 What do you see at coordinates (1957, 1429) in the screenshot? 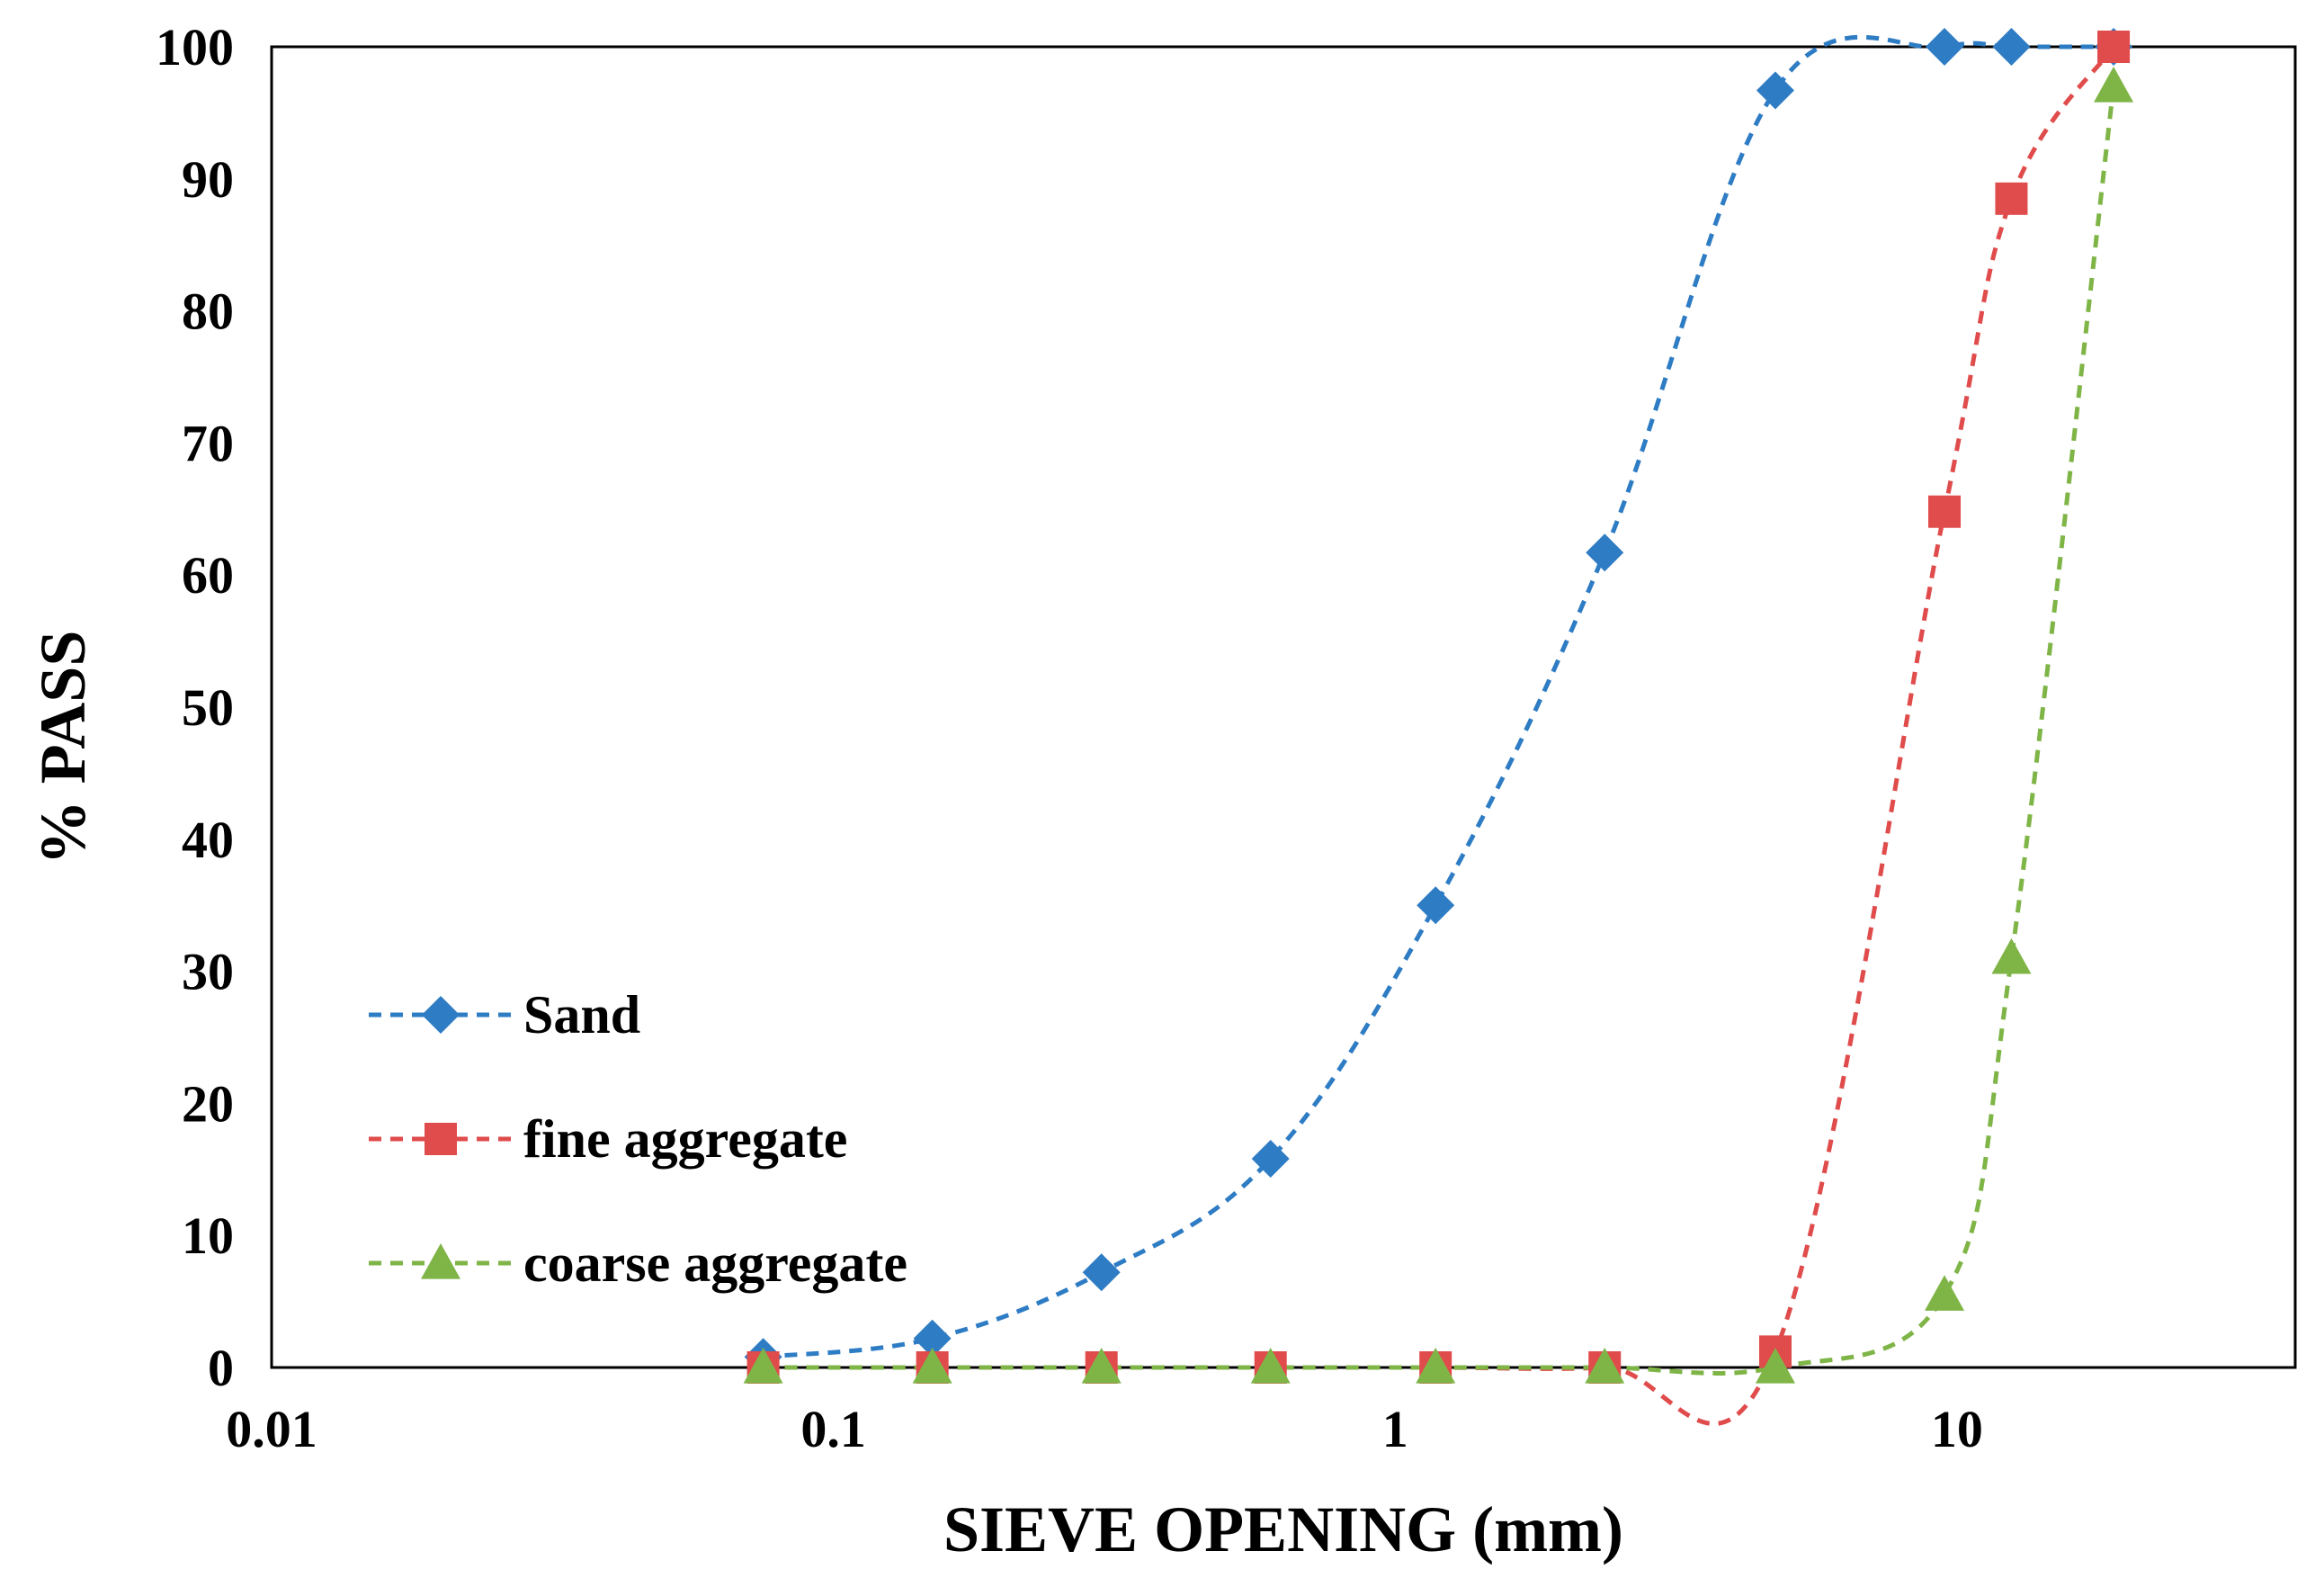
I see `x-tick-label: 10` at bounding box center [1957, 1429].